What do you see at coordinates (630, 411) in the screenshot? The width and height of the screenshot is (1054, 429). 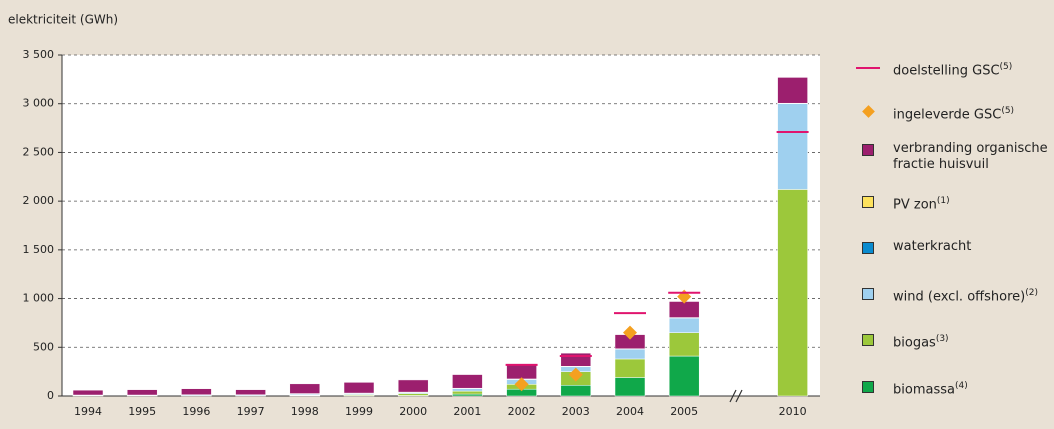 I see `x-tick-label: 2004` at bounding box center [630, 411].